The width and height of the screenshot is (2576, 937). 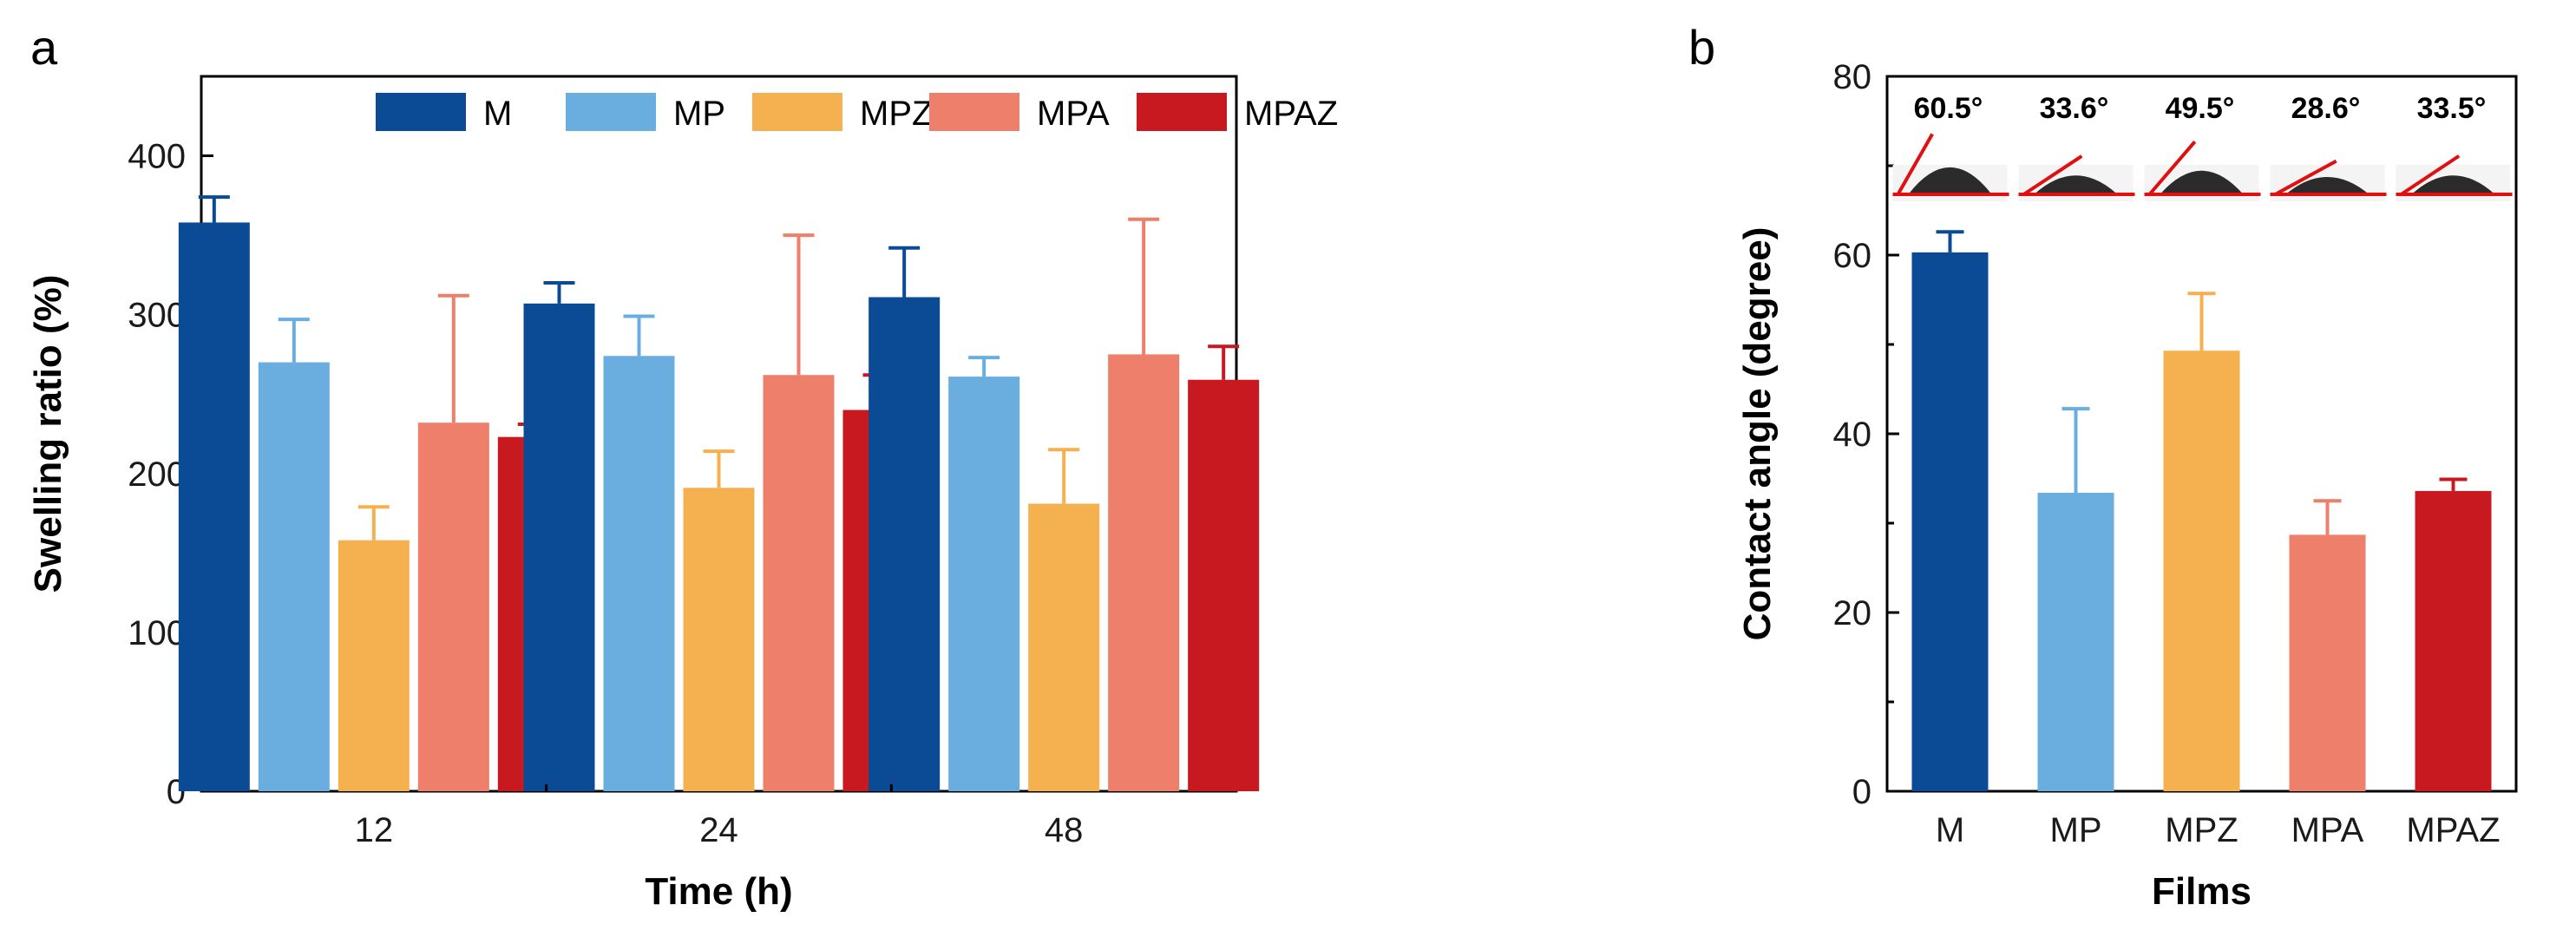 What do you see at coordinates (718, 830) in the screenshot?
I see `x-tick-label: 24` at bounding box center [718, 830].